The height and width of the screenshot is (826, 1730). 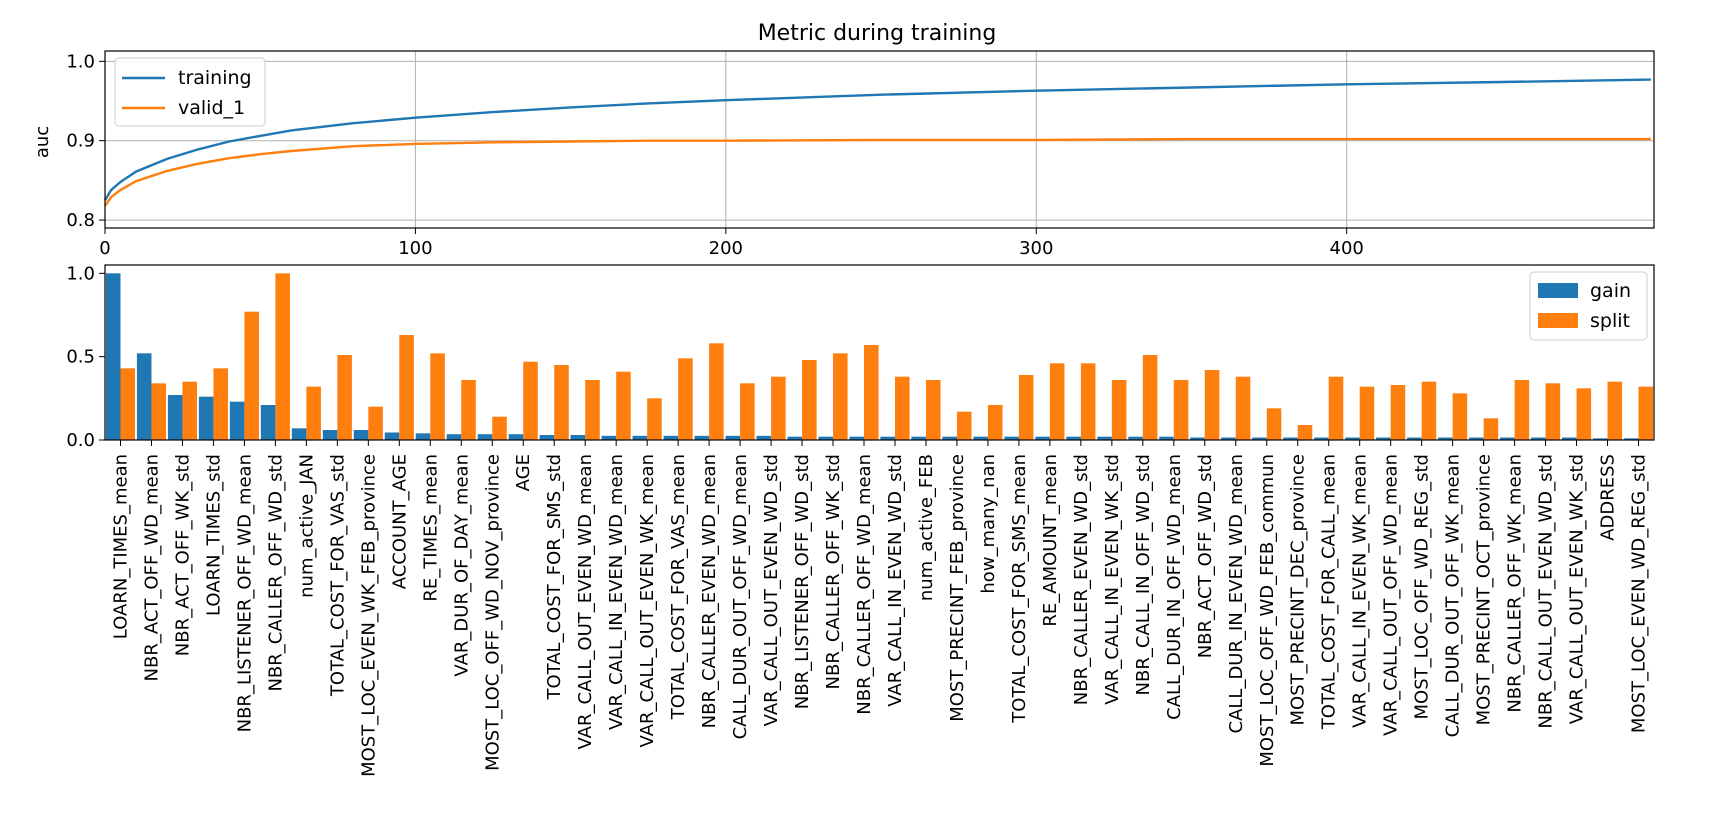 I want to click on category-label: ACCOUNT_AGE, so click(x=399, y=521).